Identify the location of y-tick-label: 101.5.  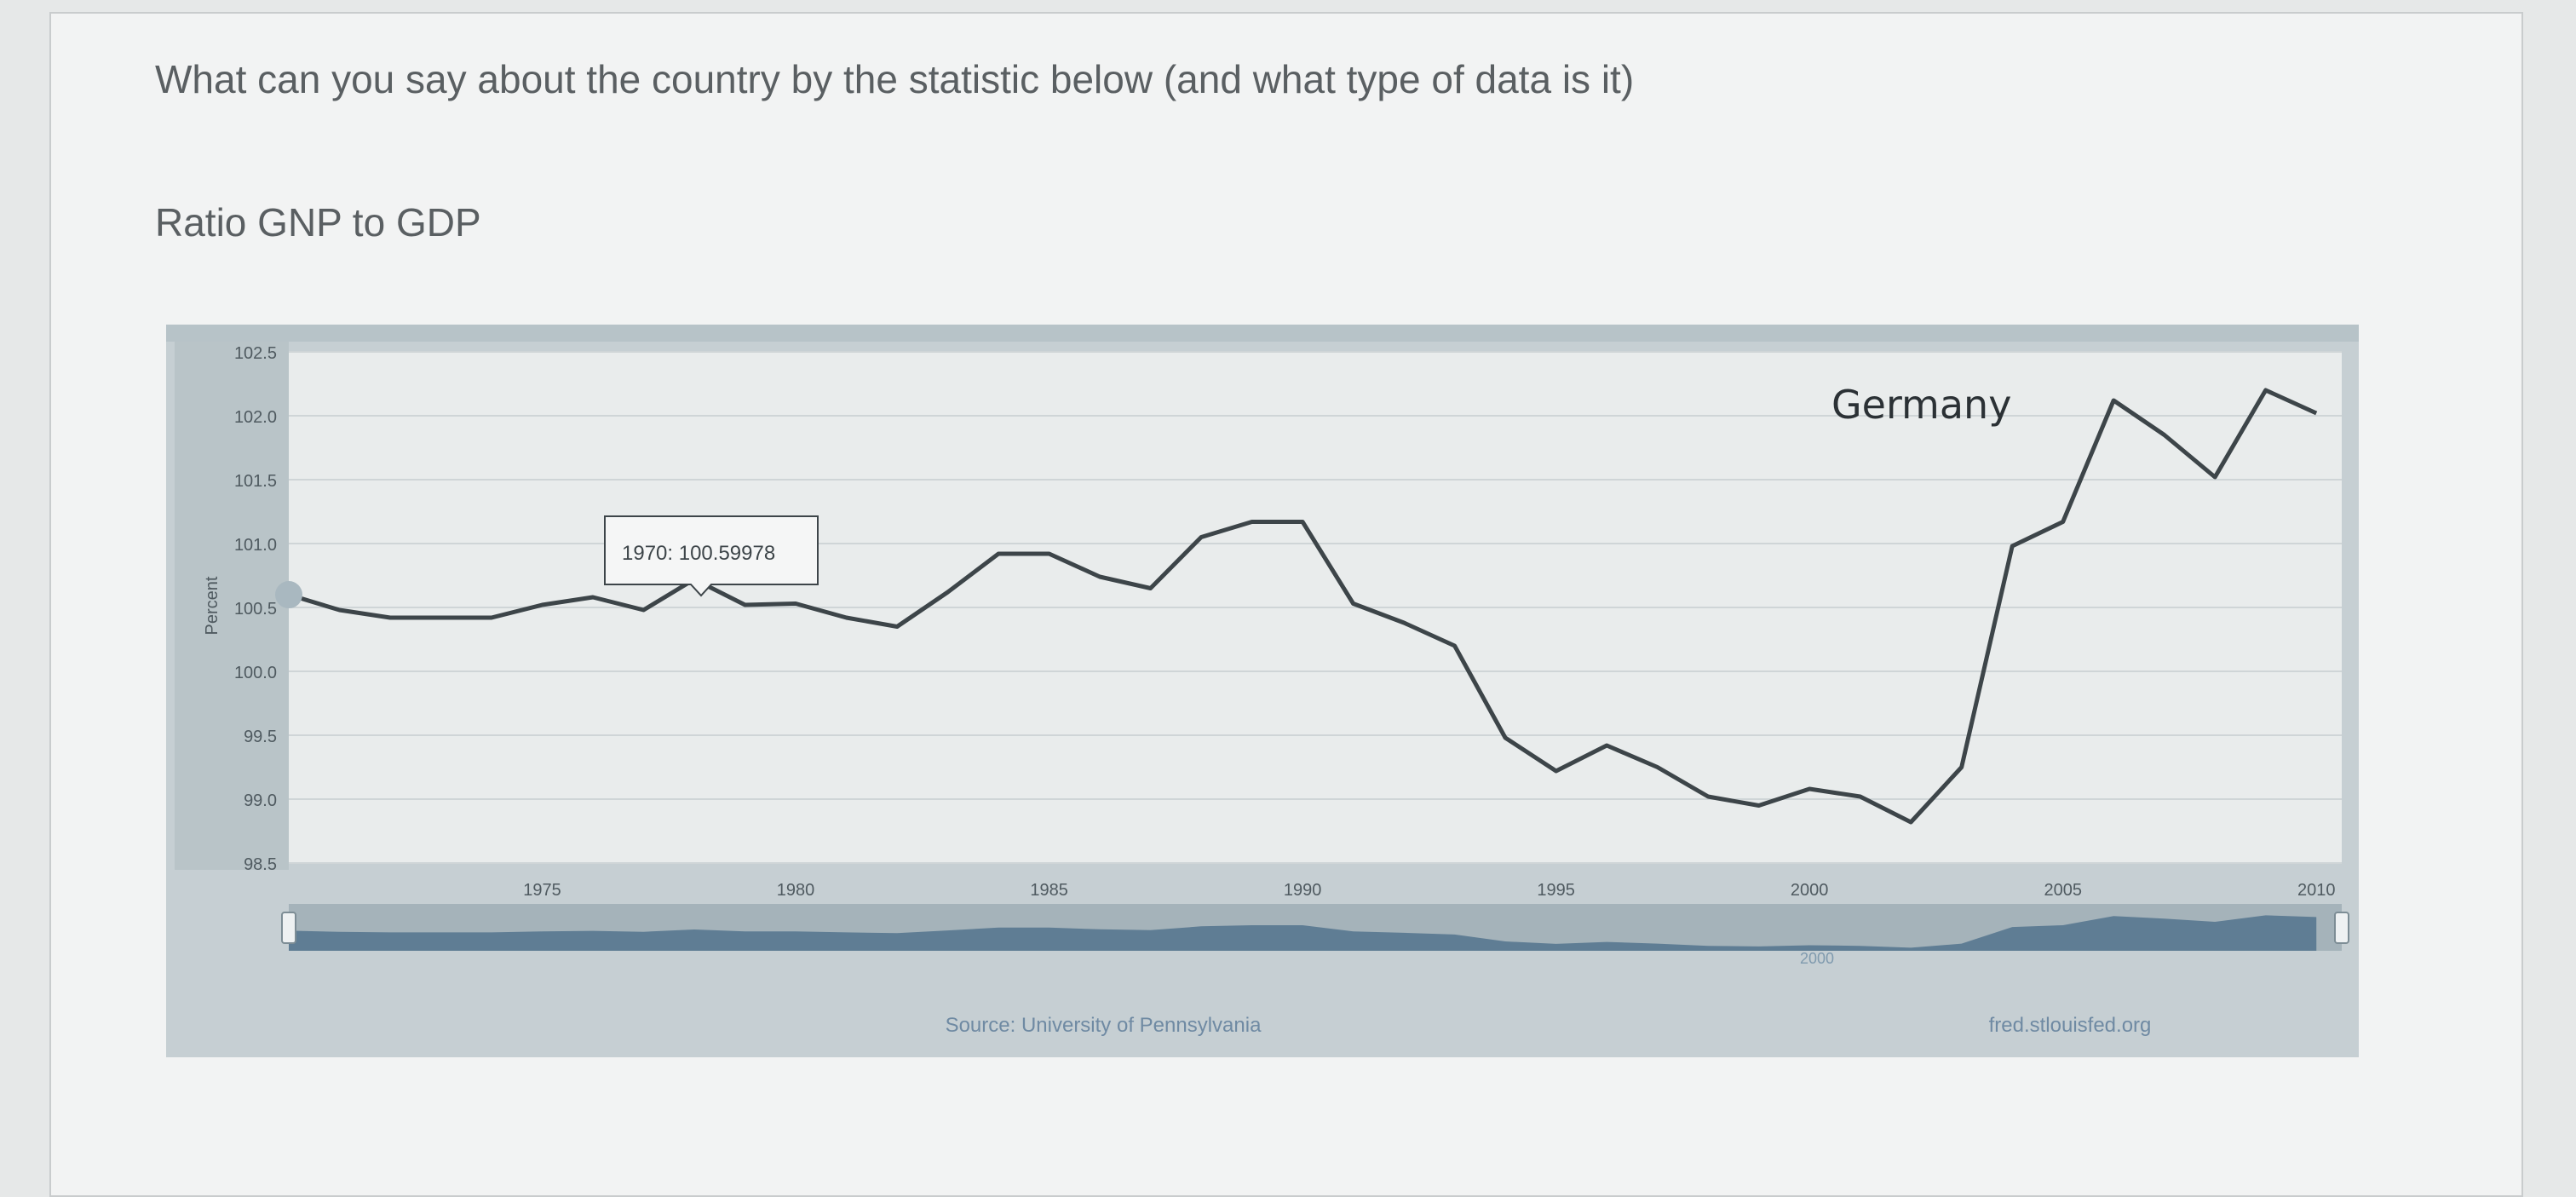
(256, 482).